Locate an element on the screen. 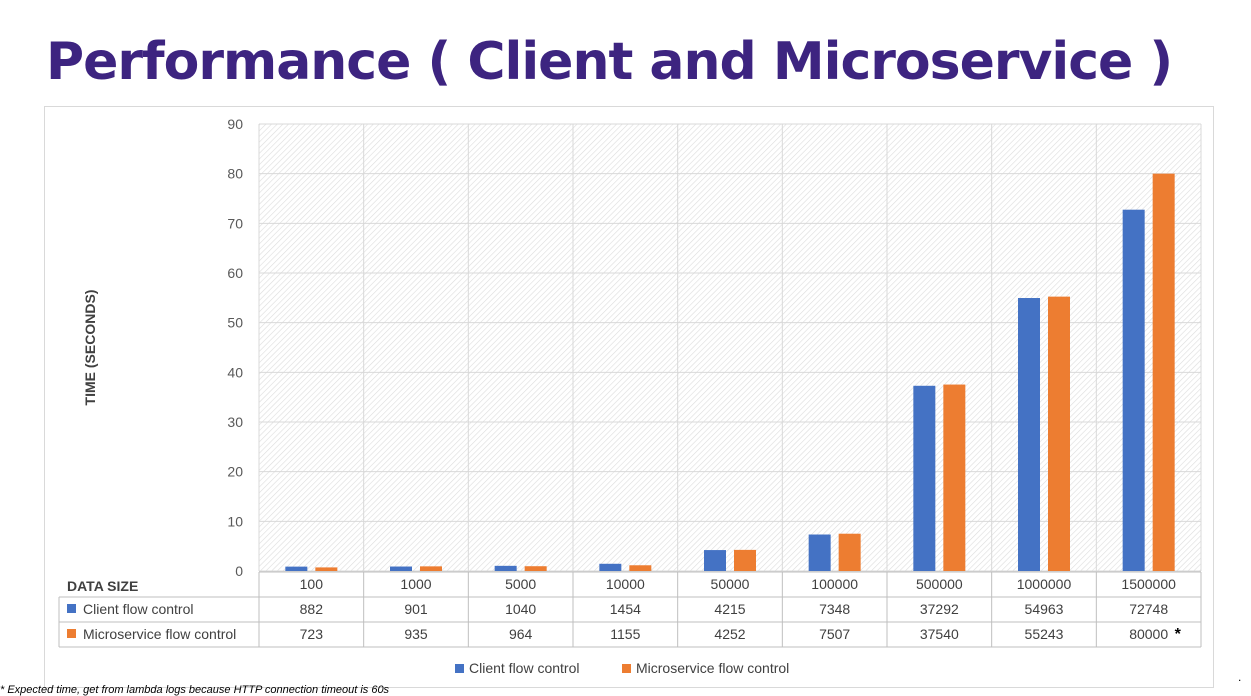 The height and width of the screenshot is (696, 1251). y-tick-label: 20 is located at coordinates (235, 472).